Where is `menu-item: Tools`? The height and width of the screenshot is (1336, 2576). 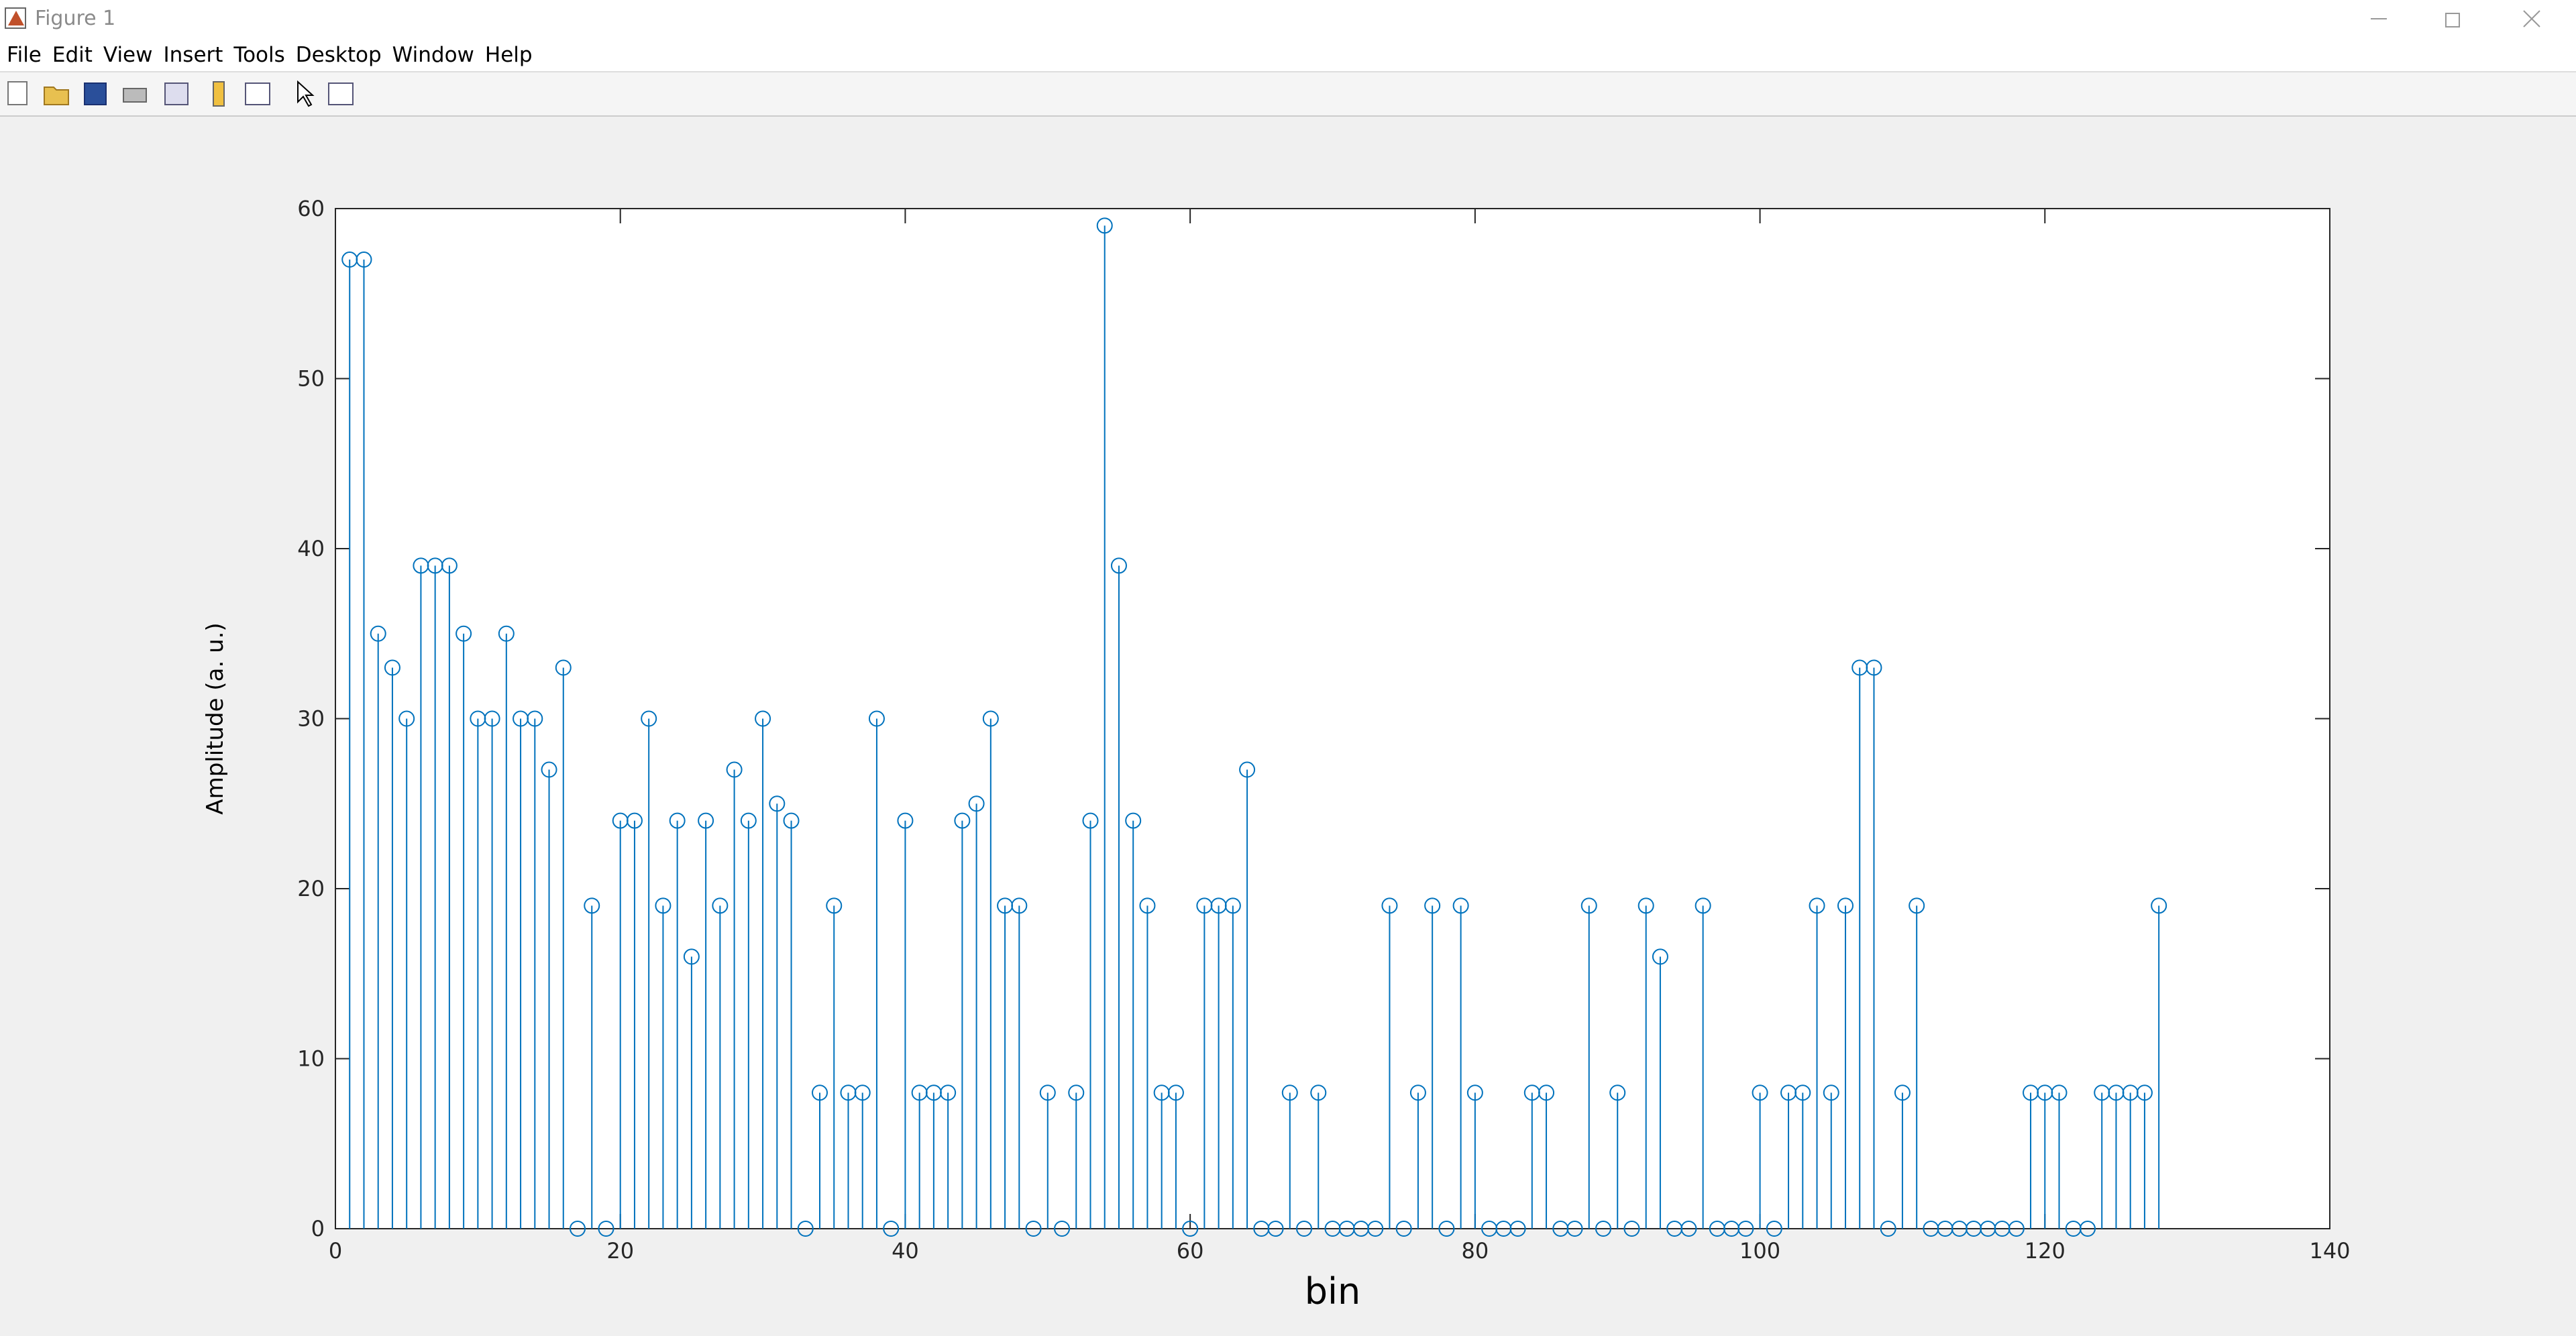 menu-item: Tools is located at coordinates (259, 55).